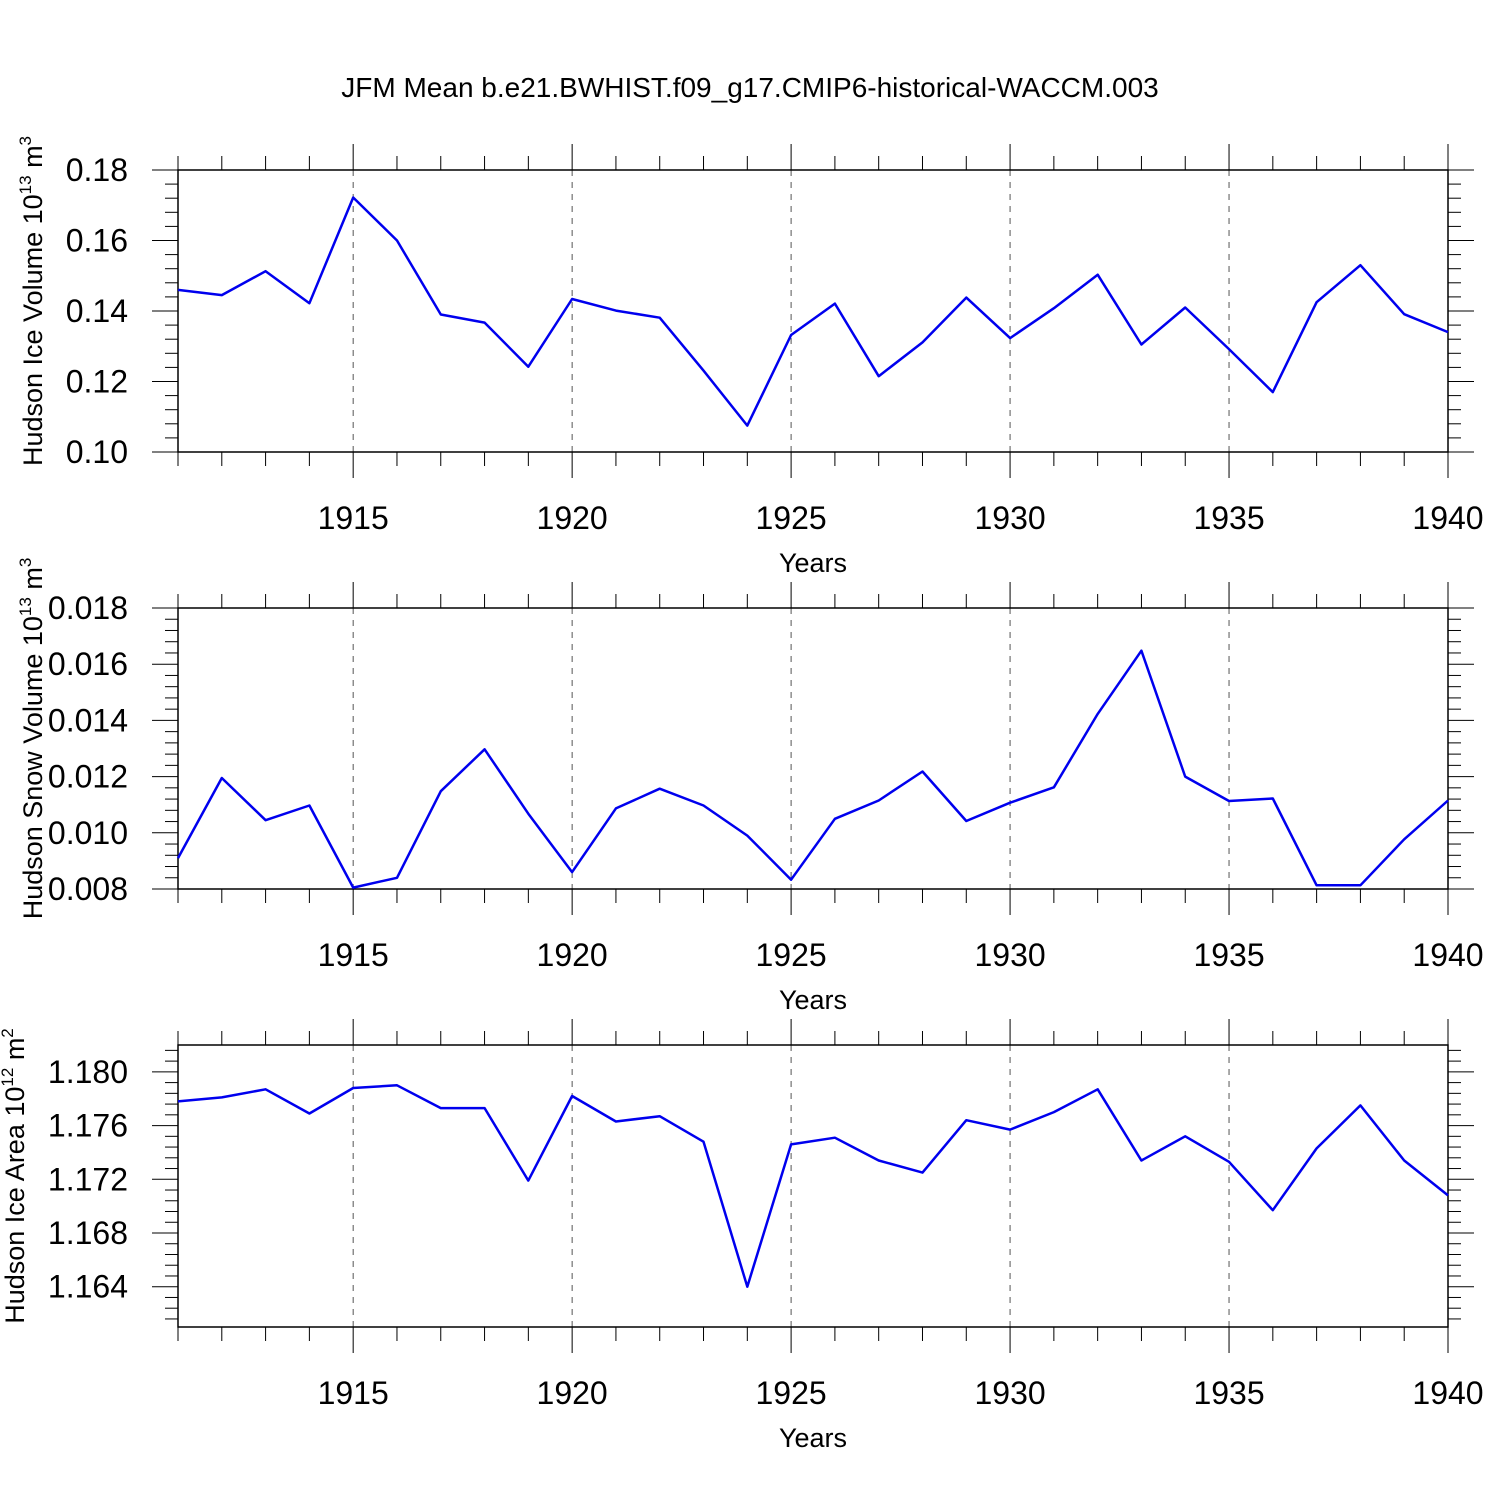 The width and height of the screenshot is (1500, 1500). I want to click on y-axis-unit-power: 2, so click(8, 1032).